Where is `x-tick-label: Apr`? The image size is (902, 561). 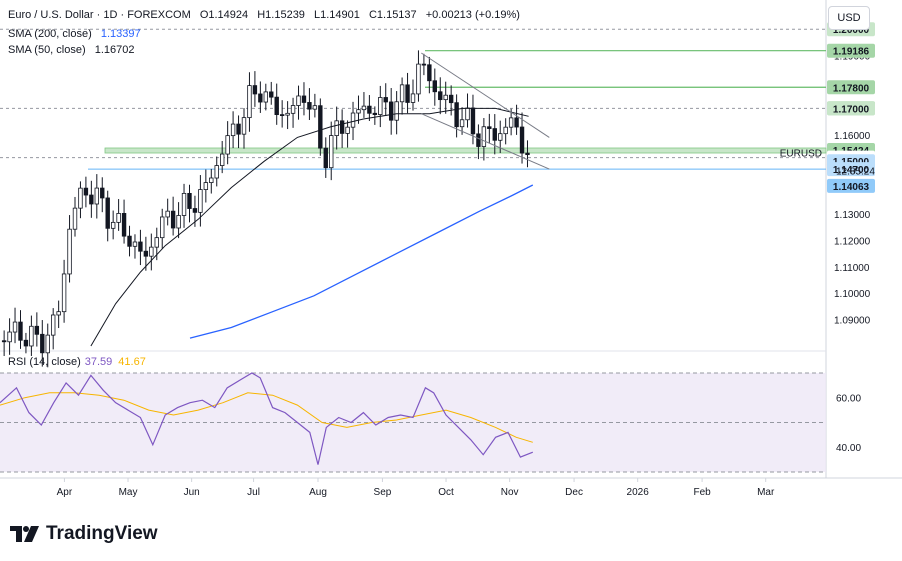 x-tick-label: Apr is located at coordinates (65, 492).